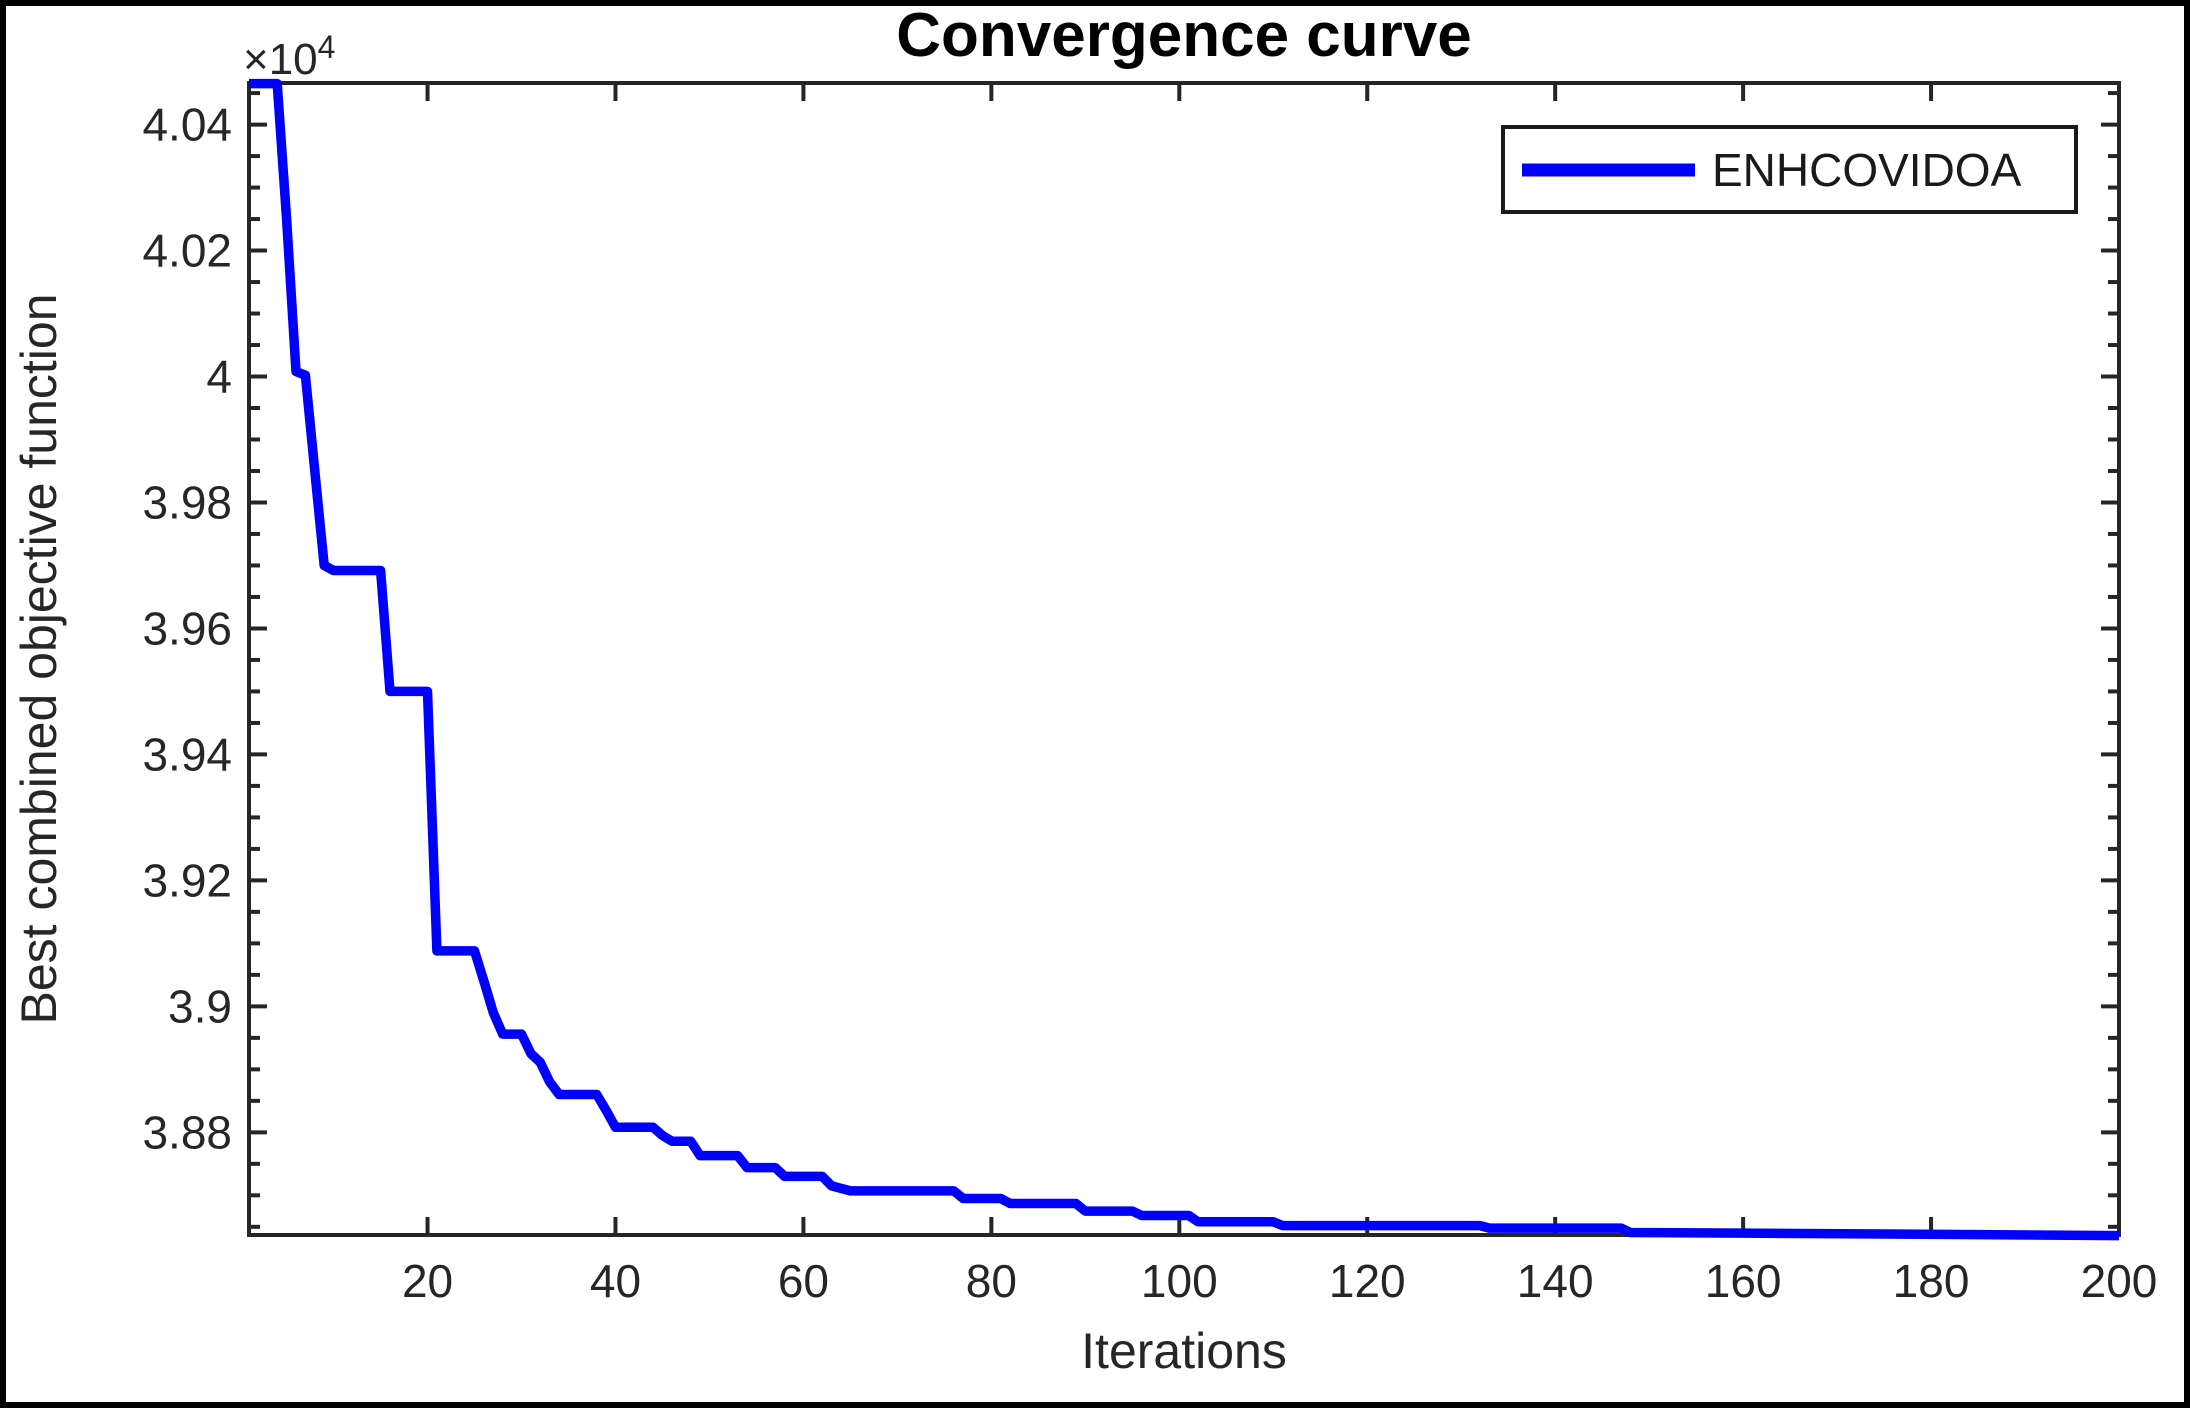  Describe the element at coordinates (1367, 1281) in the screenshot. I see `x-tick-label: 120` at that location.